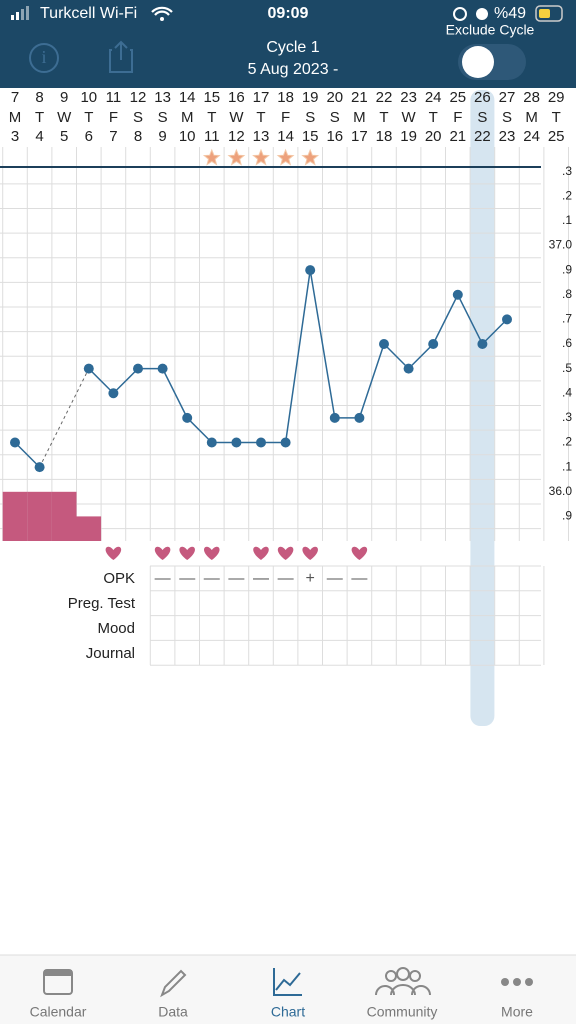 The height and width of the screenshot is (1024, 576). What do you see at coordinates (102, 603) in the screenshot?
I see `row-label: Preg. Test` at bounding box center [102, 603].